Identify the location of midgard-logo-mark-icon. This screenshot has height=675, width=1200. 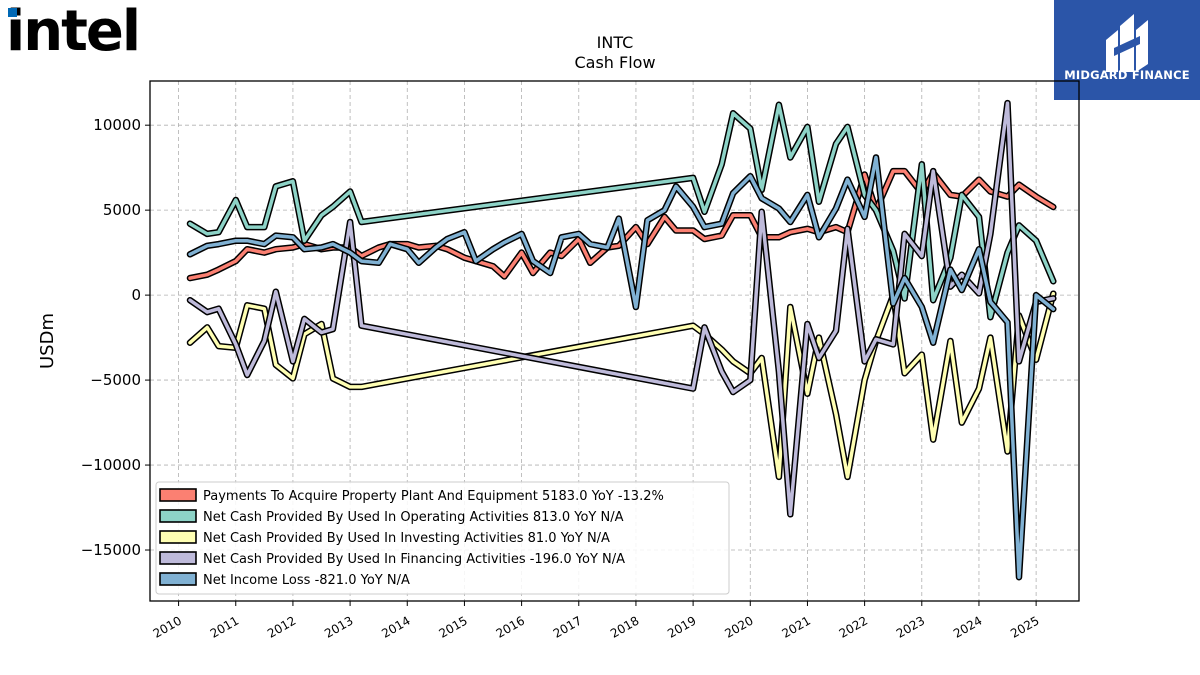
(1127, 43).